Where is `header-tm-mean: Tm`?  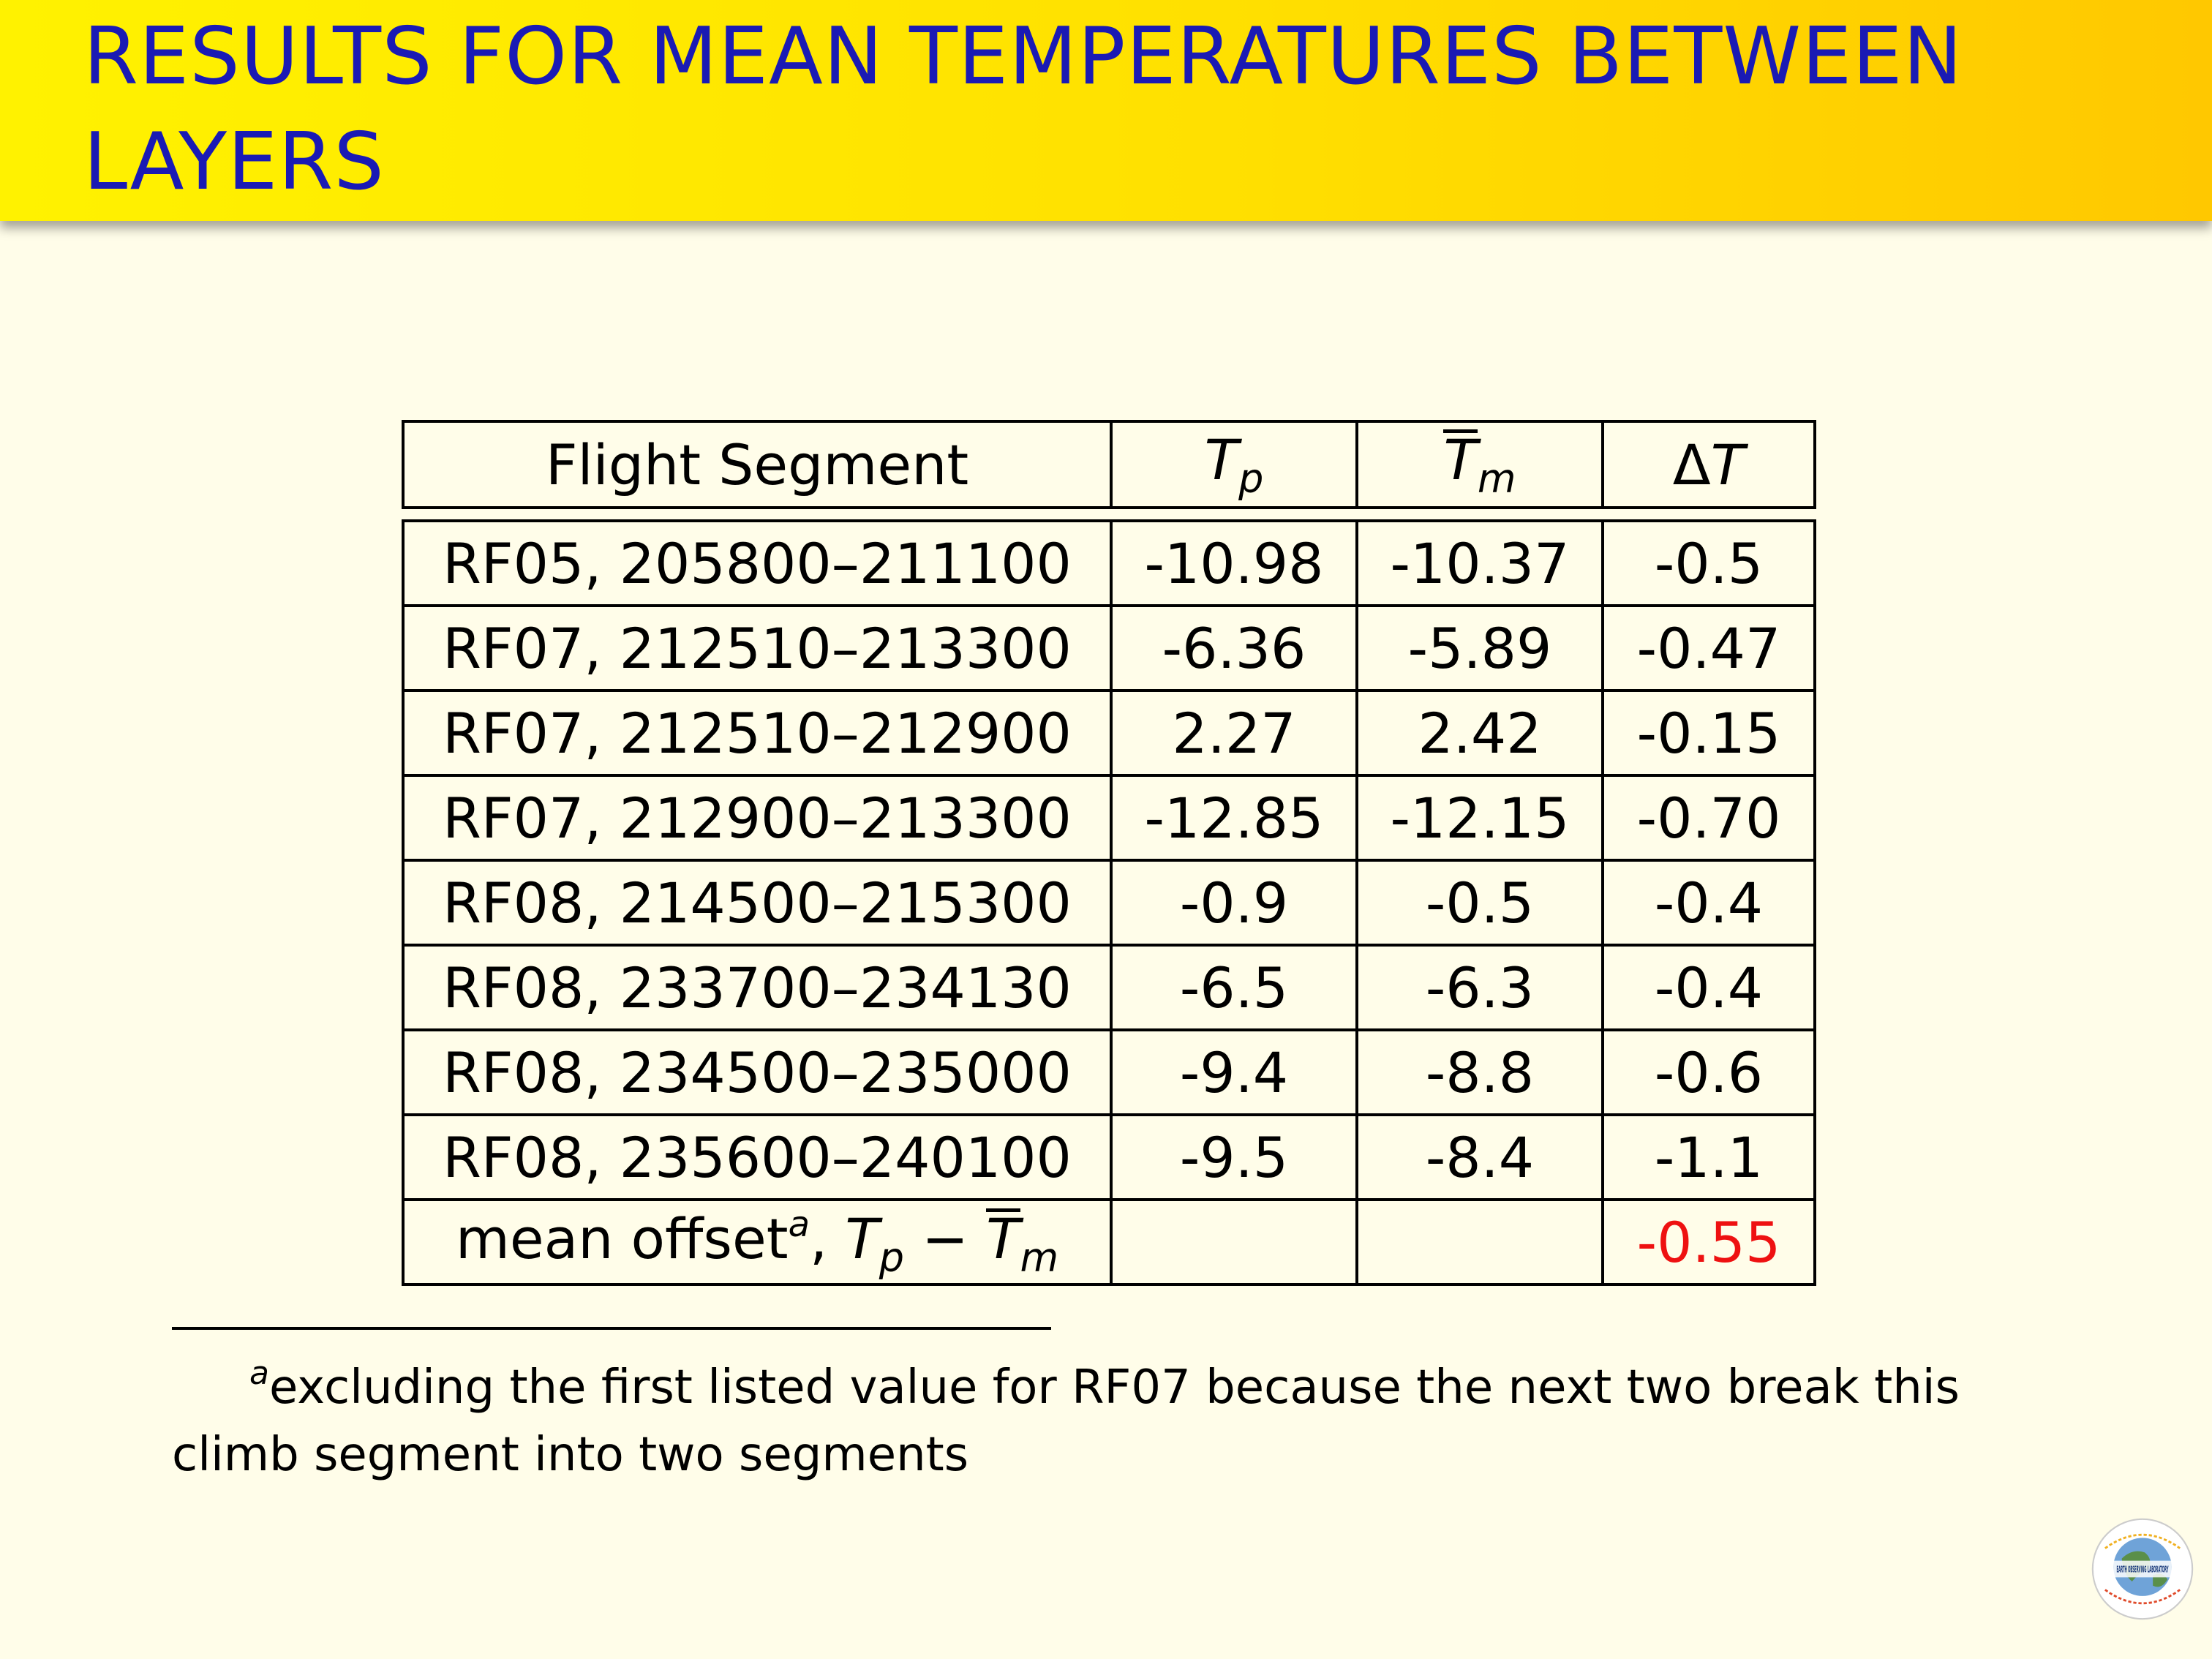 header-tm-mean: Tm is located at coordinates (1481, 464).